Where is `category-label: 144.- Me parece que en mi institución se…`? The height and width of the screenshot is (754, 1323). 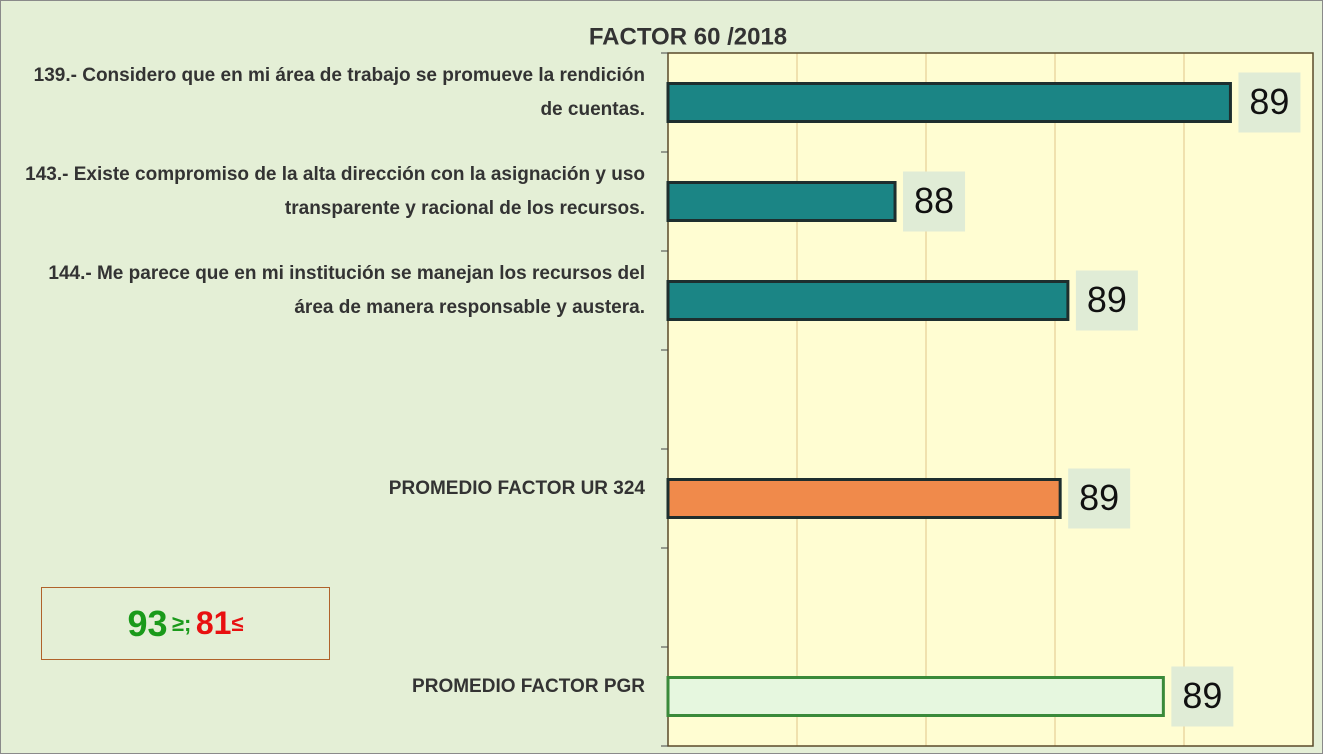
category-label: 144.- Me parece que en mi institución se… is located at coordinates (346, 290).